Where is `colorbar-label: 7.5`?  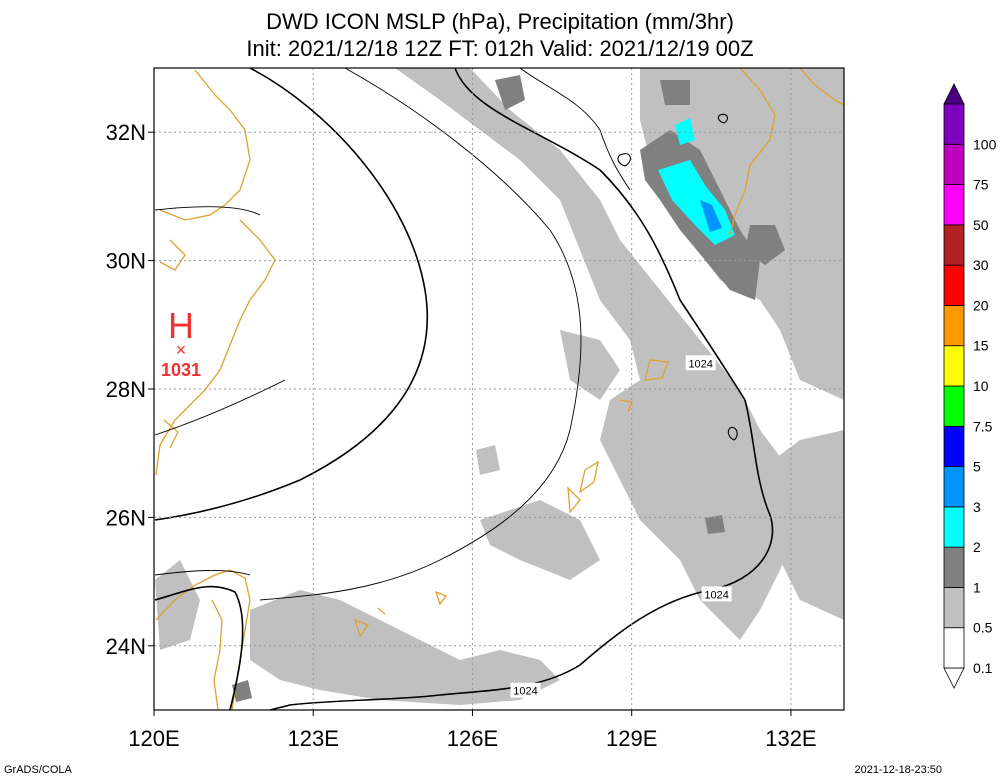
colorbar-label: 7.5 is located at coordinates (983, 426).